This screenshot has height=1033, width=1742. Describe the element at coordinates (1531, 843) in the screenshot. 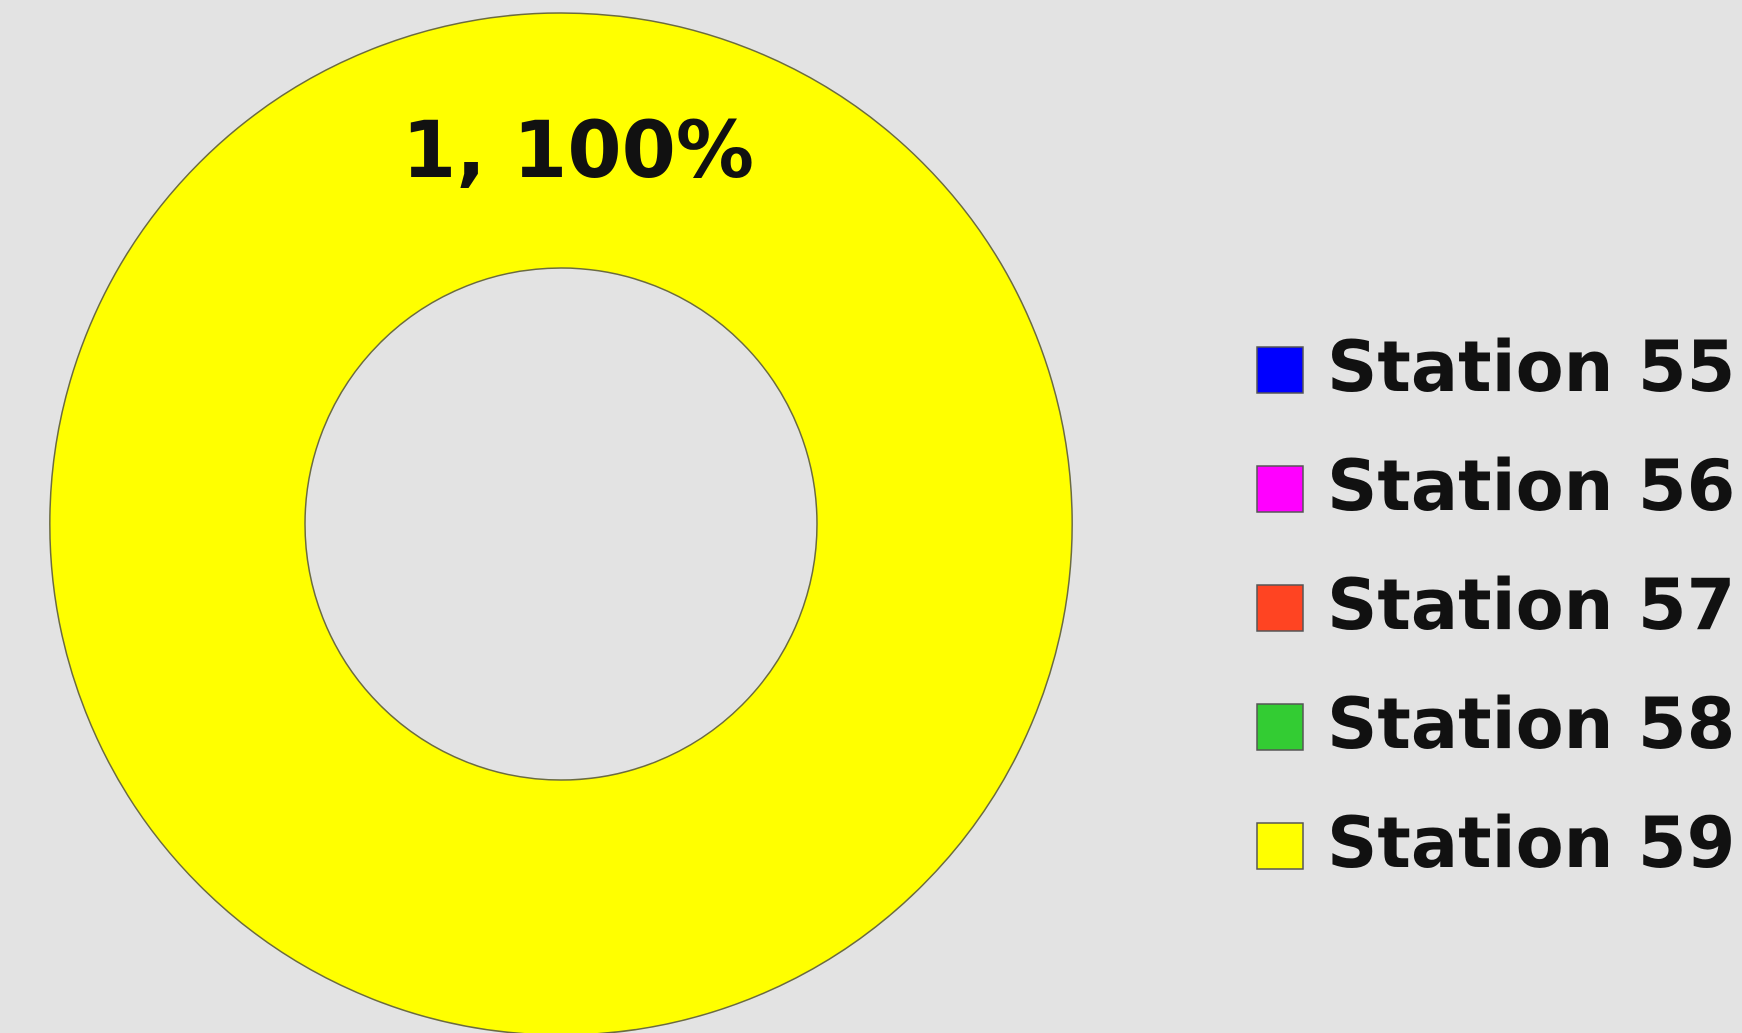

I see `legend-label: Station 59` at that location.